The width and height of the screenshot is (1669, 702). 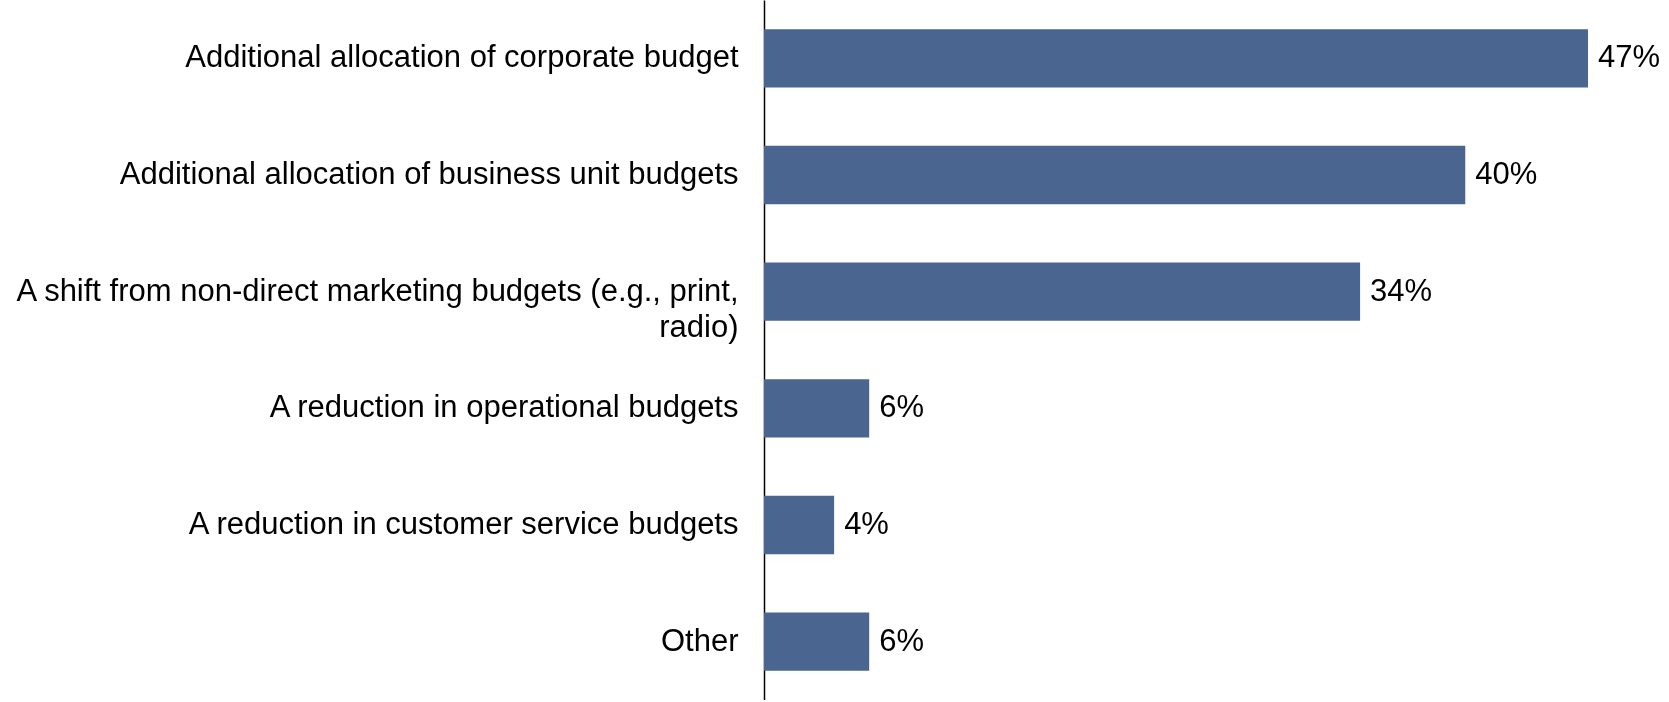 I want to click on y-tick-label: A reduction in operational budgets, so click(x=504, y=407).